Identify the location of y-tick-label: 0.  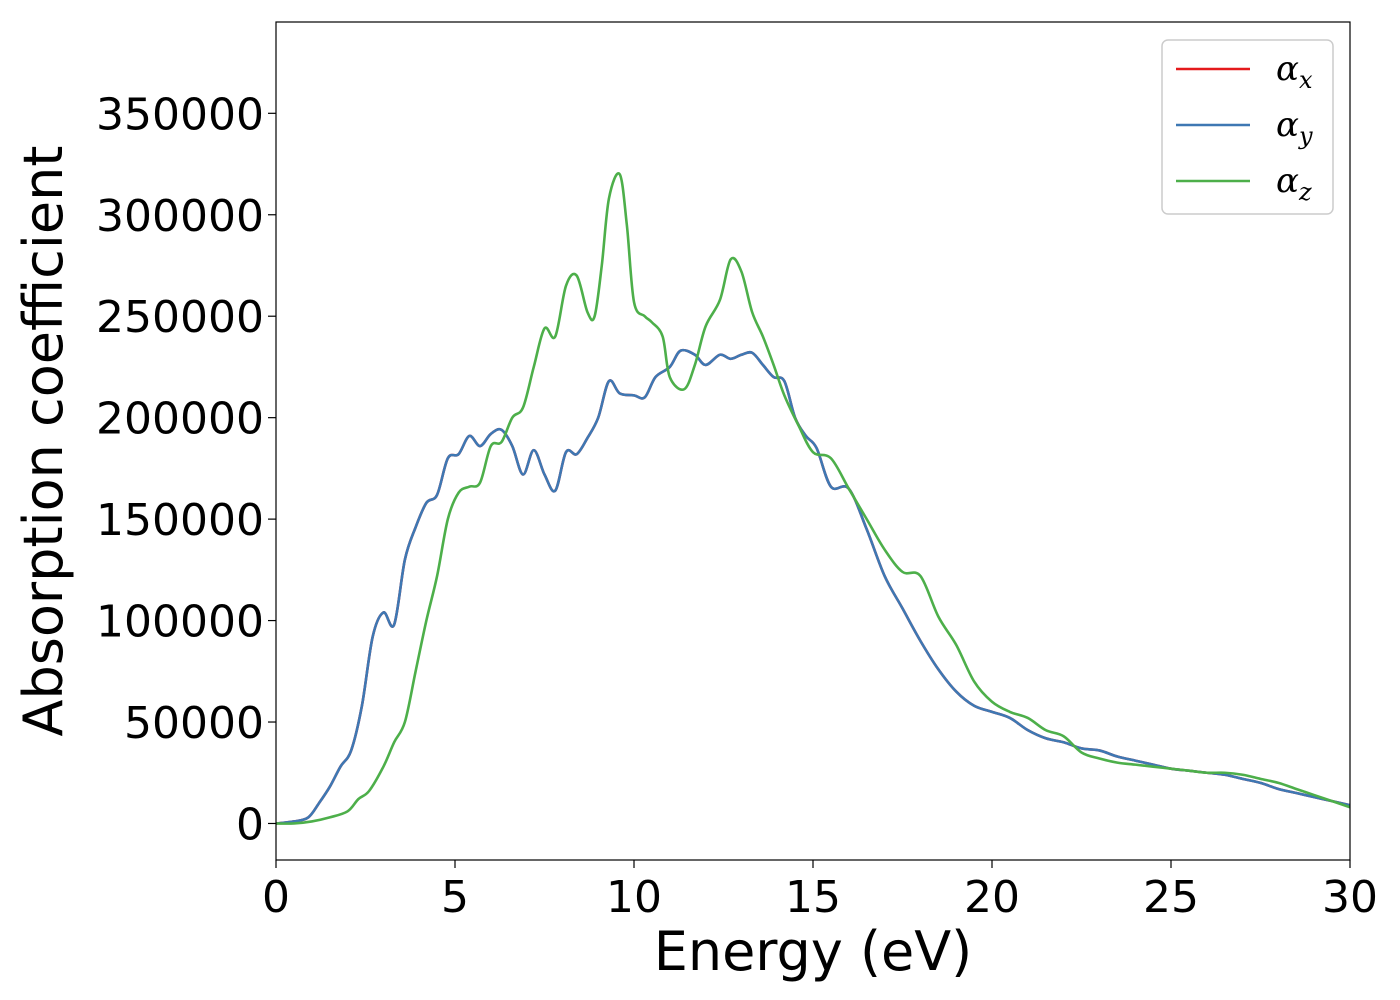
(250, 824).